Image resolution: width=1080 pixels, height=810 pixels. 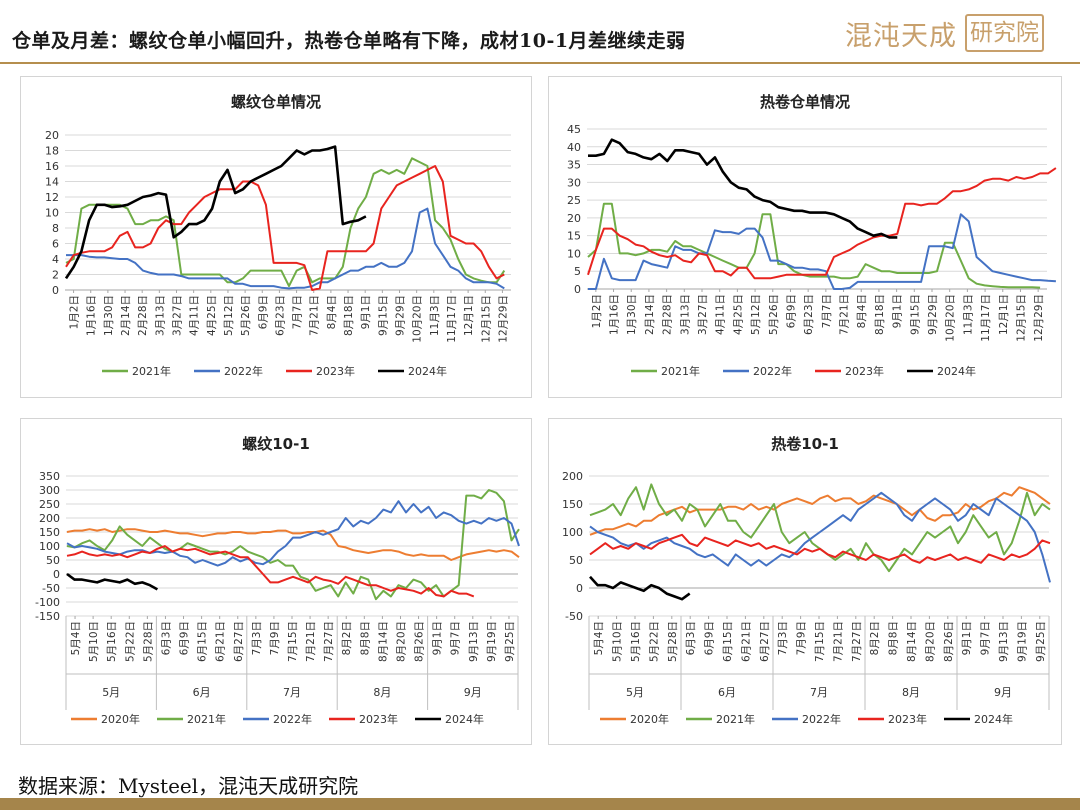 I want to click on x-tick-label: 11月3日, so click(x=435, y=315).